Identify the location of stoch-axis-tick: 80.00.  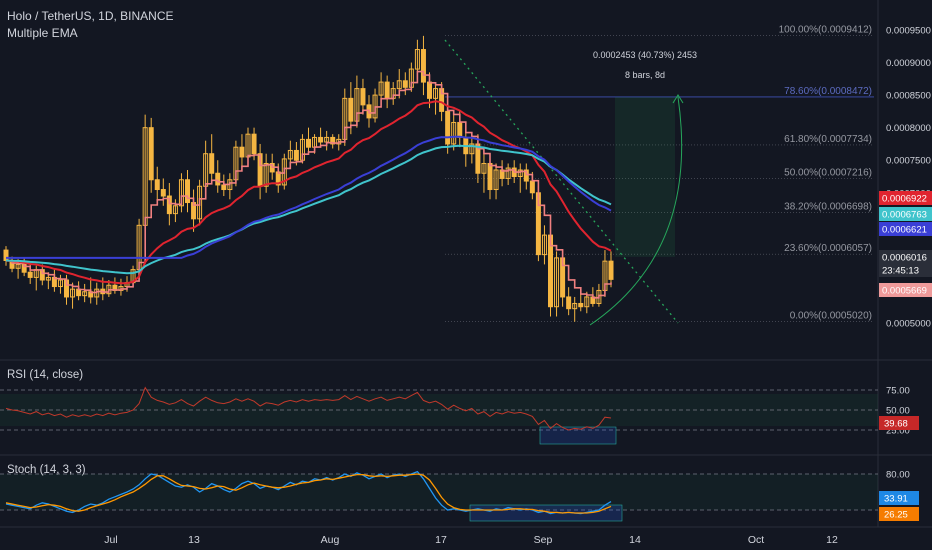
(898, 475).